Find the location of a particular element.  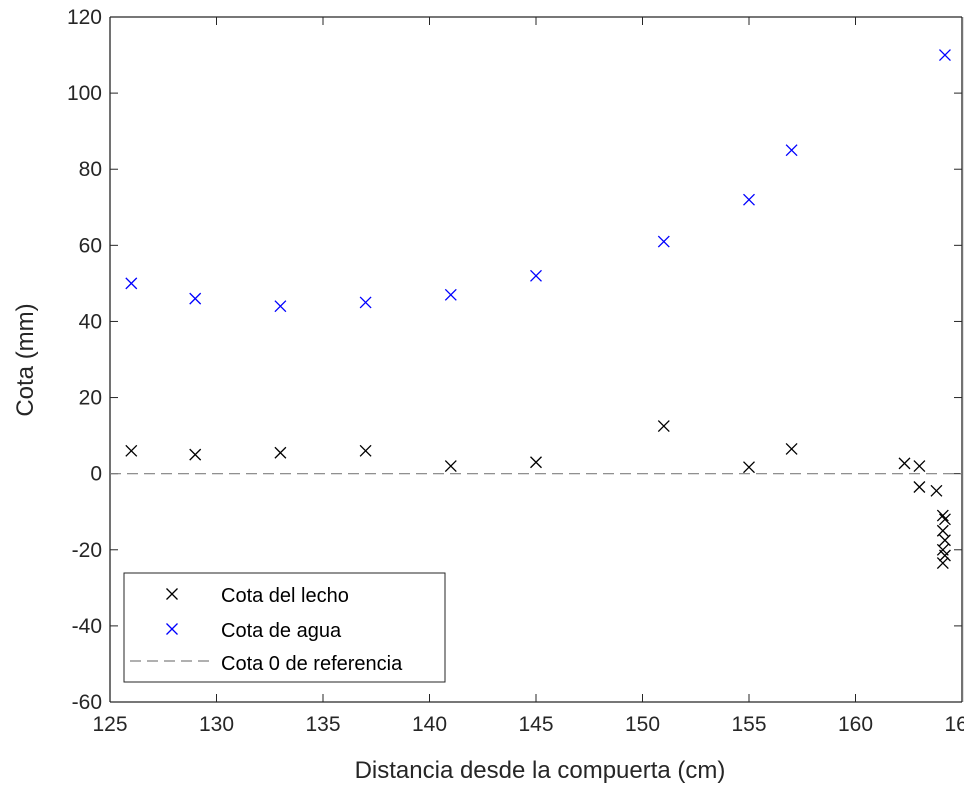

legend-label: Cota de agua is located at coordinates (281, 631).